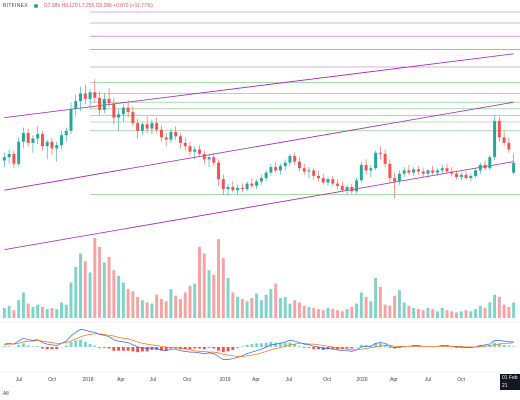  I want to click on macd-pane, so click(259, 344).